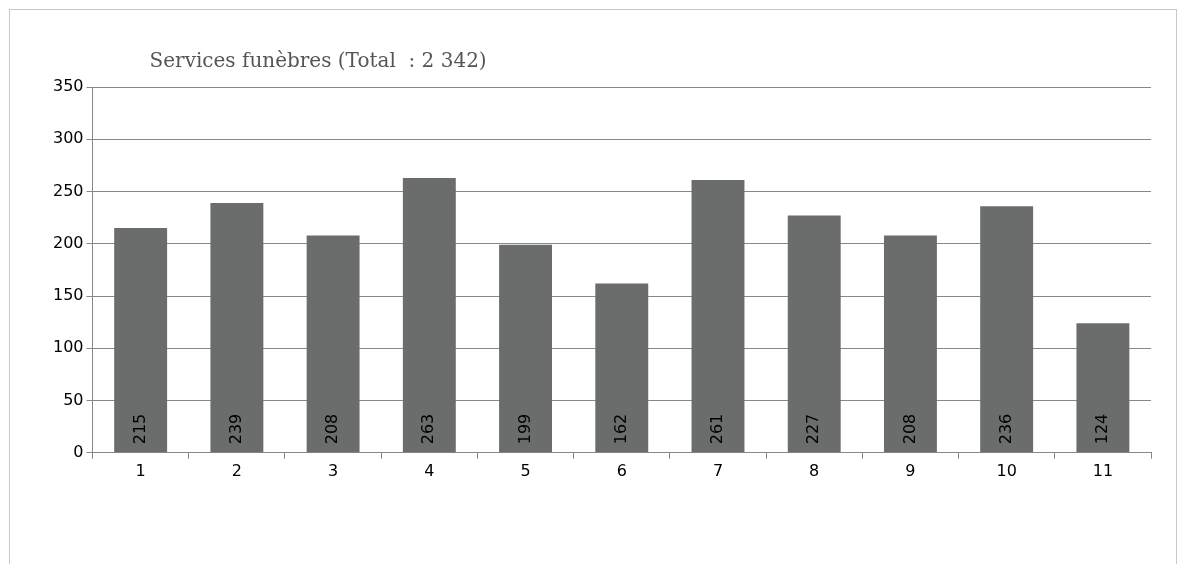 This screenshot has width=1186, height=564. I want to click on data-label: 124, so click(1102, 429).